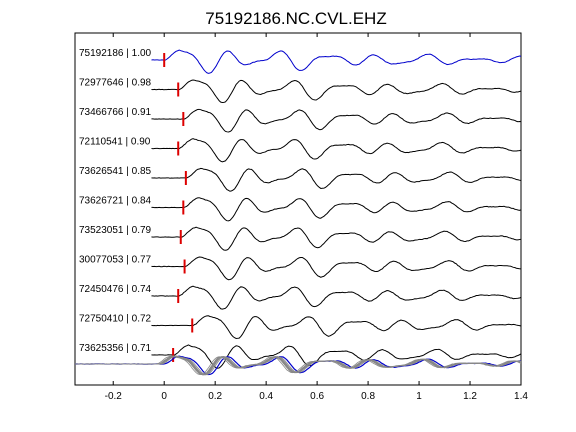 The width and height of the screenshot is (576, 432). What do you see at coordinates (368, 396) in the screenshot?
I see `x-tick-label-5: 0.8` at bounding box center [368, 396].